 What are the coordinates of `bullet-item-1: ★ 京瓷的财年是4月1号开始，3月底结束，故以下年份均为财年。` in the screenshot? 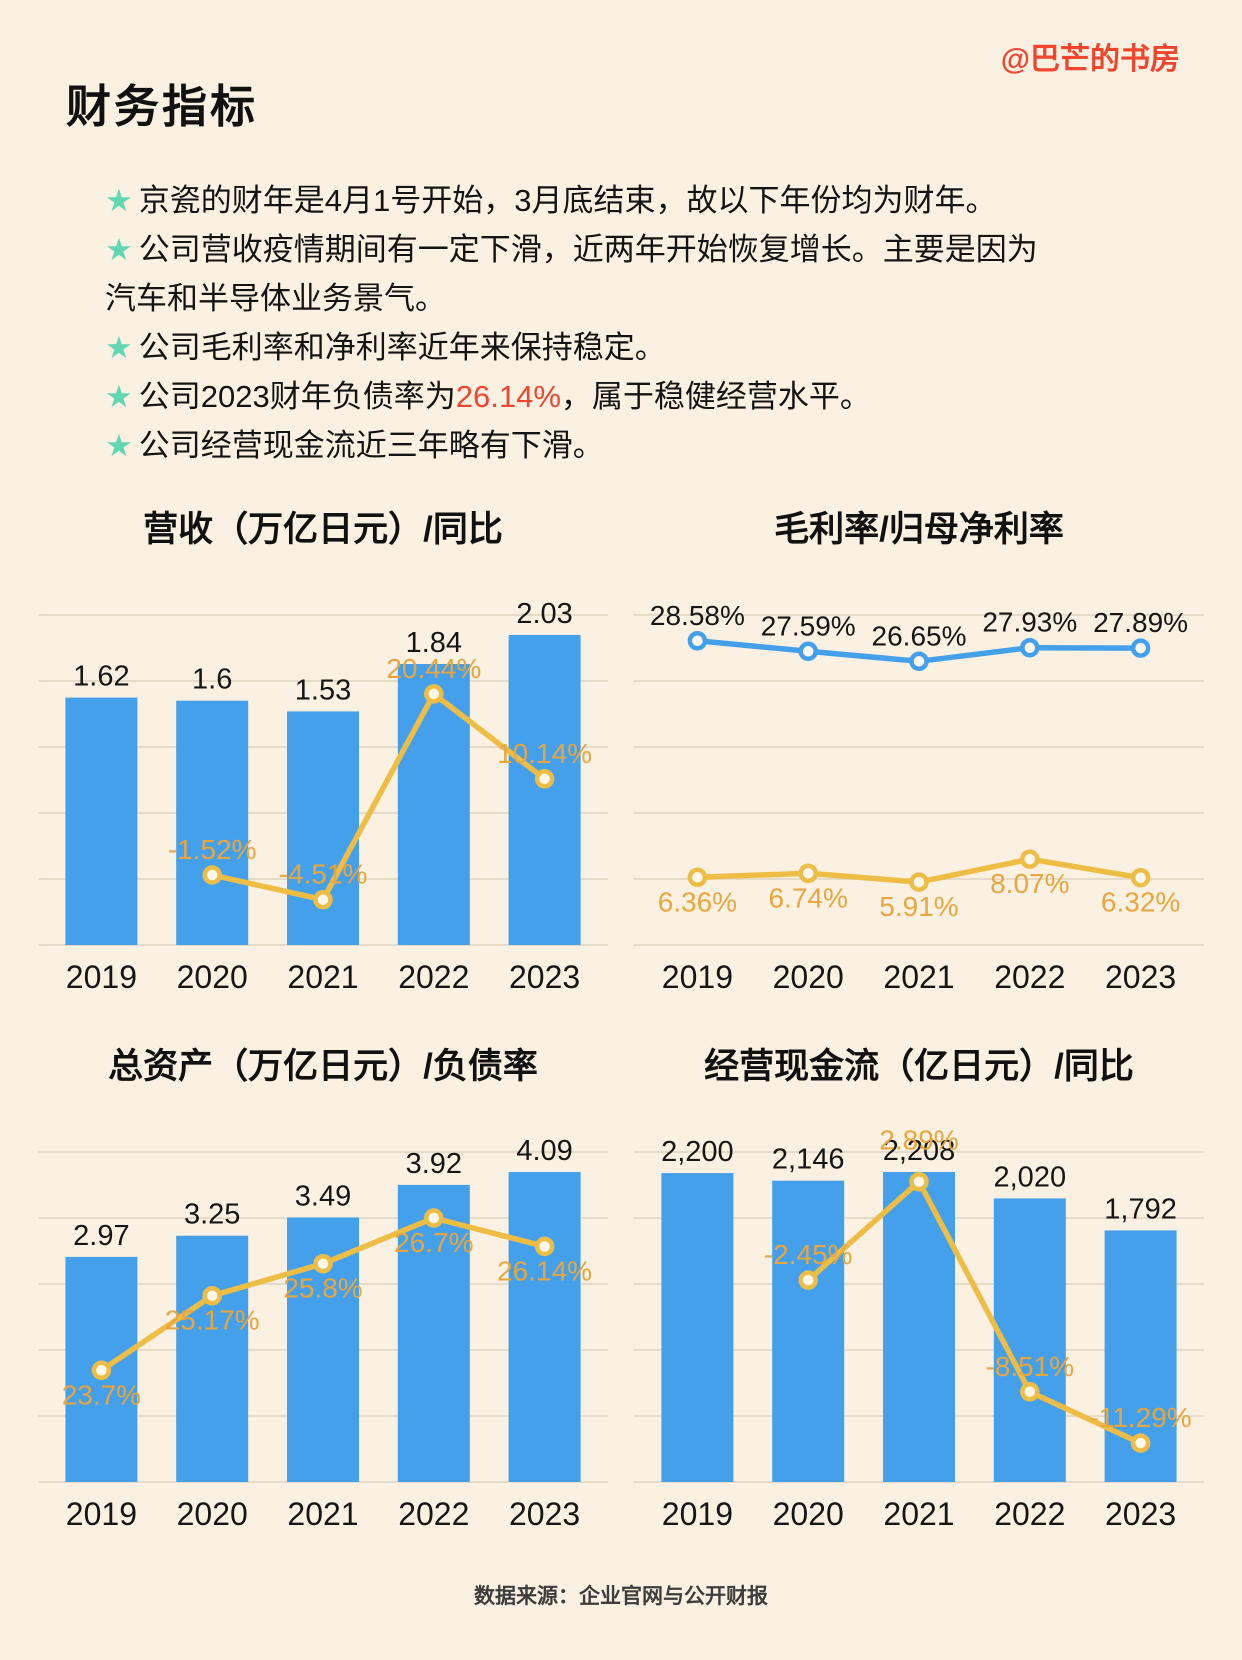 It's located at (585, 201).